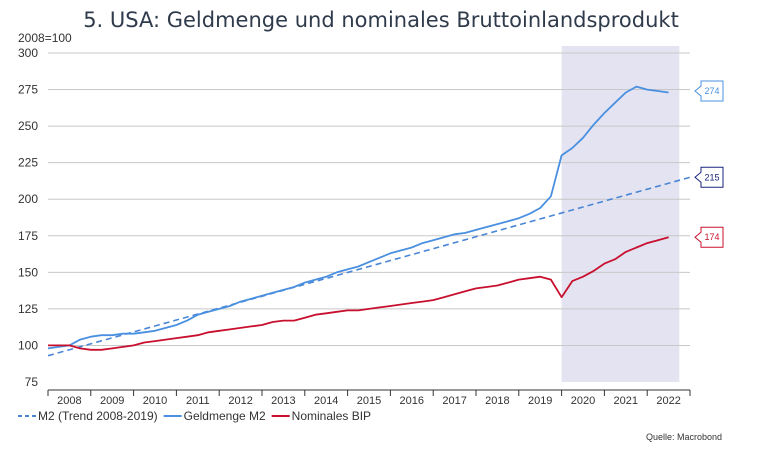 The image size is (763, 464). What do you see at coordinates (711, 237) in the screenshot?
I see `end-value-text: 174` at bounding box center [711, 237].